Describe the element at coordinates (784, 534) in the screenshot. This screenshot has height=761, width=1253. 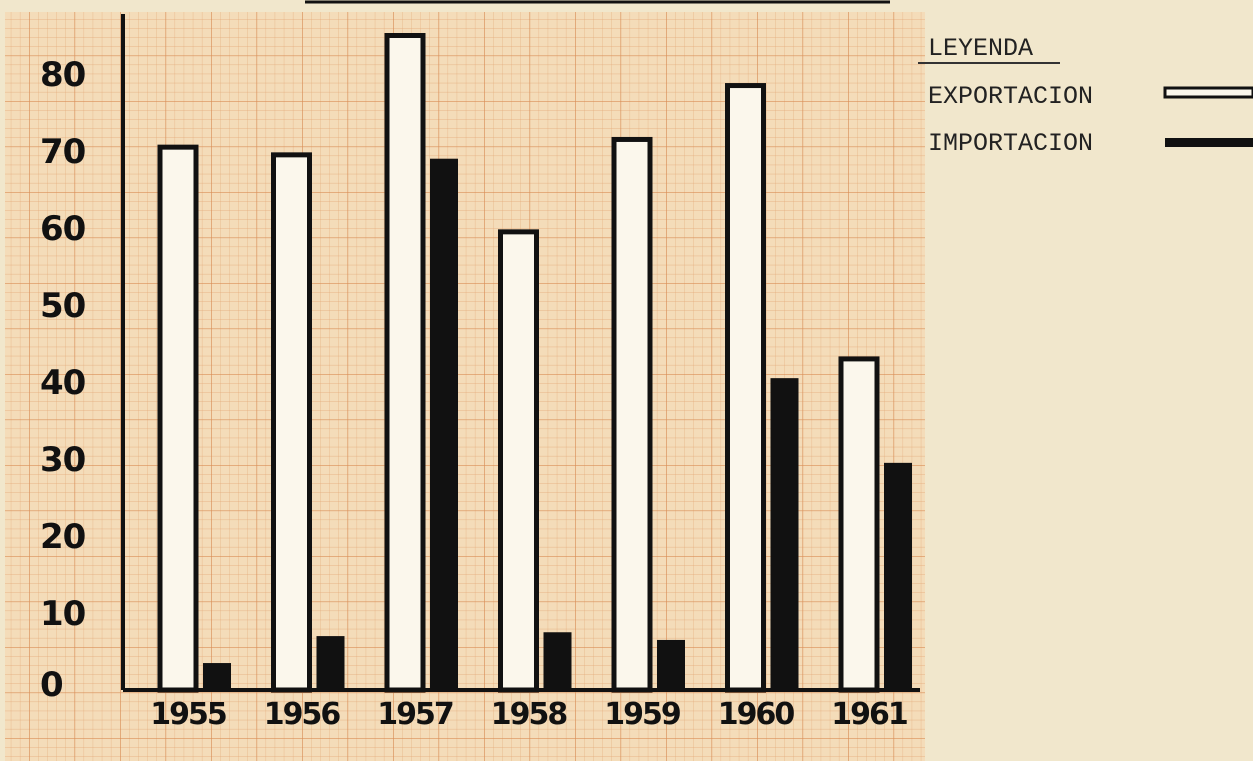
I see `bar-importacion-1960` at that location.